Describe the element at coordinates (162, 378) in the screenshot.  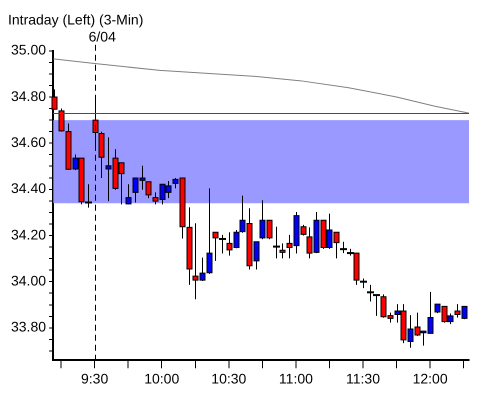
I see `x-tick-label: 10:00` at that location.